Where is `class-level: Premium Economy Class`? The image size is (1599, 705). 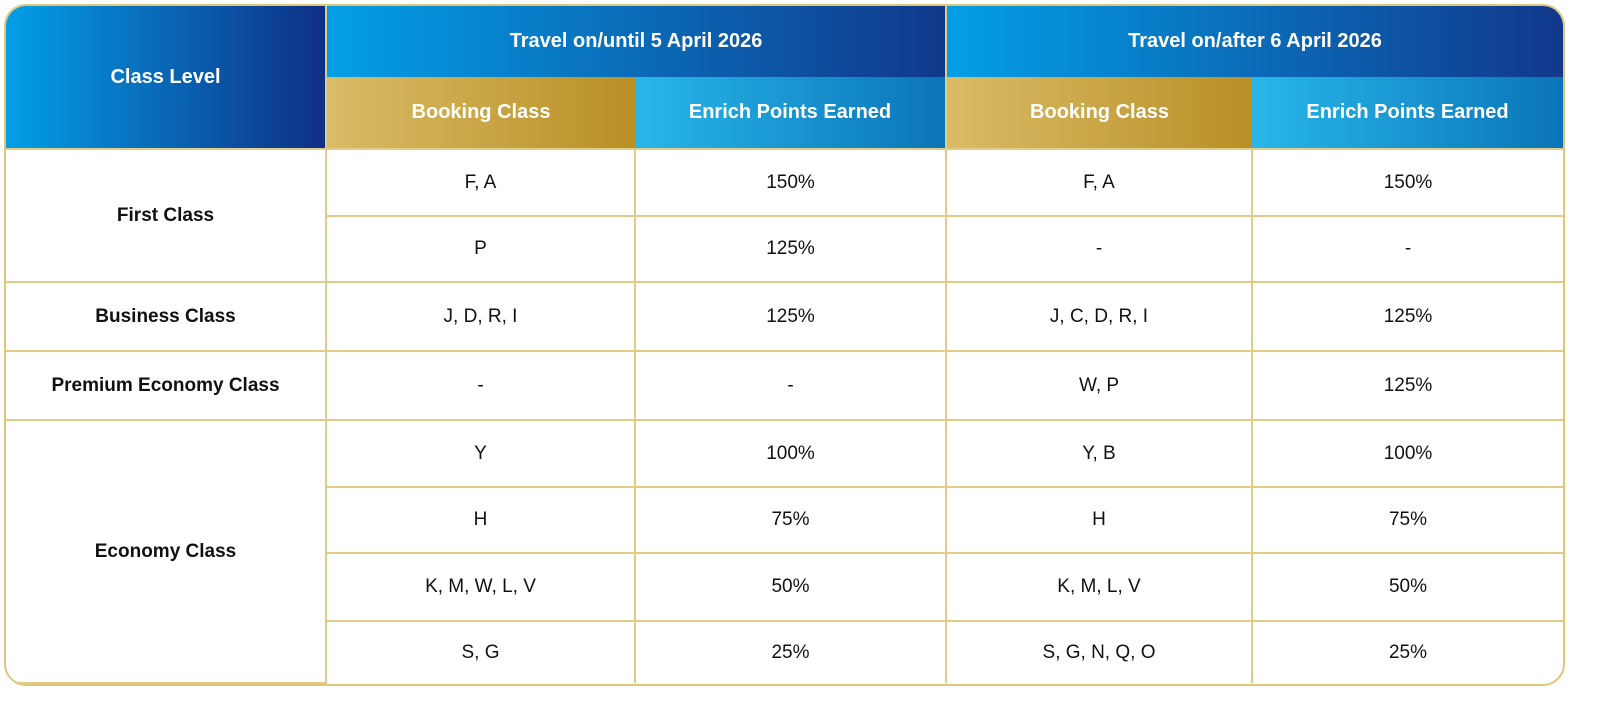 class-level: Premium Economy Class is located at coordinates (166, 385).